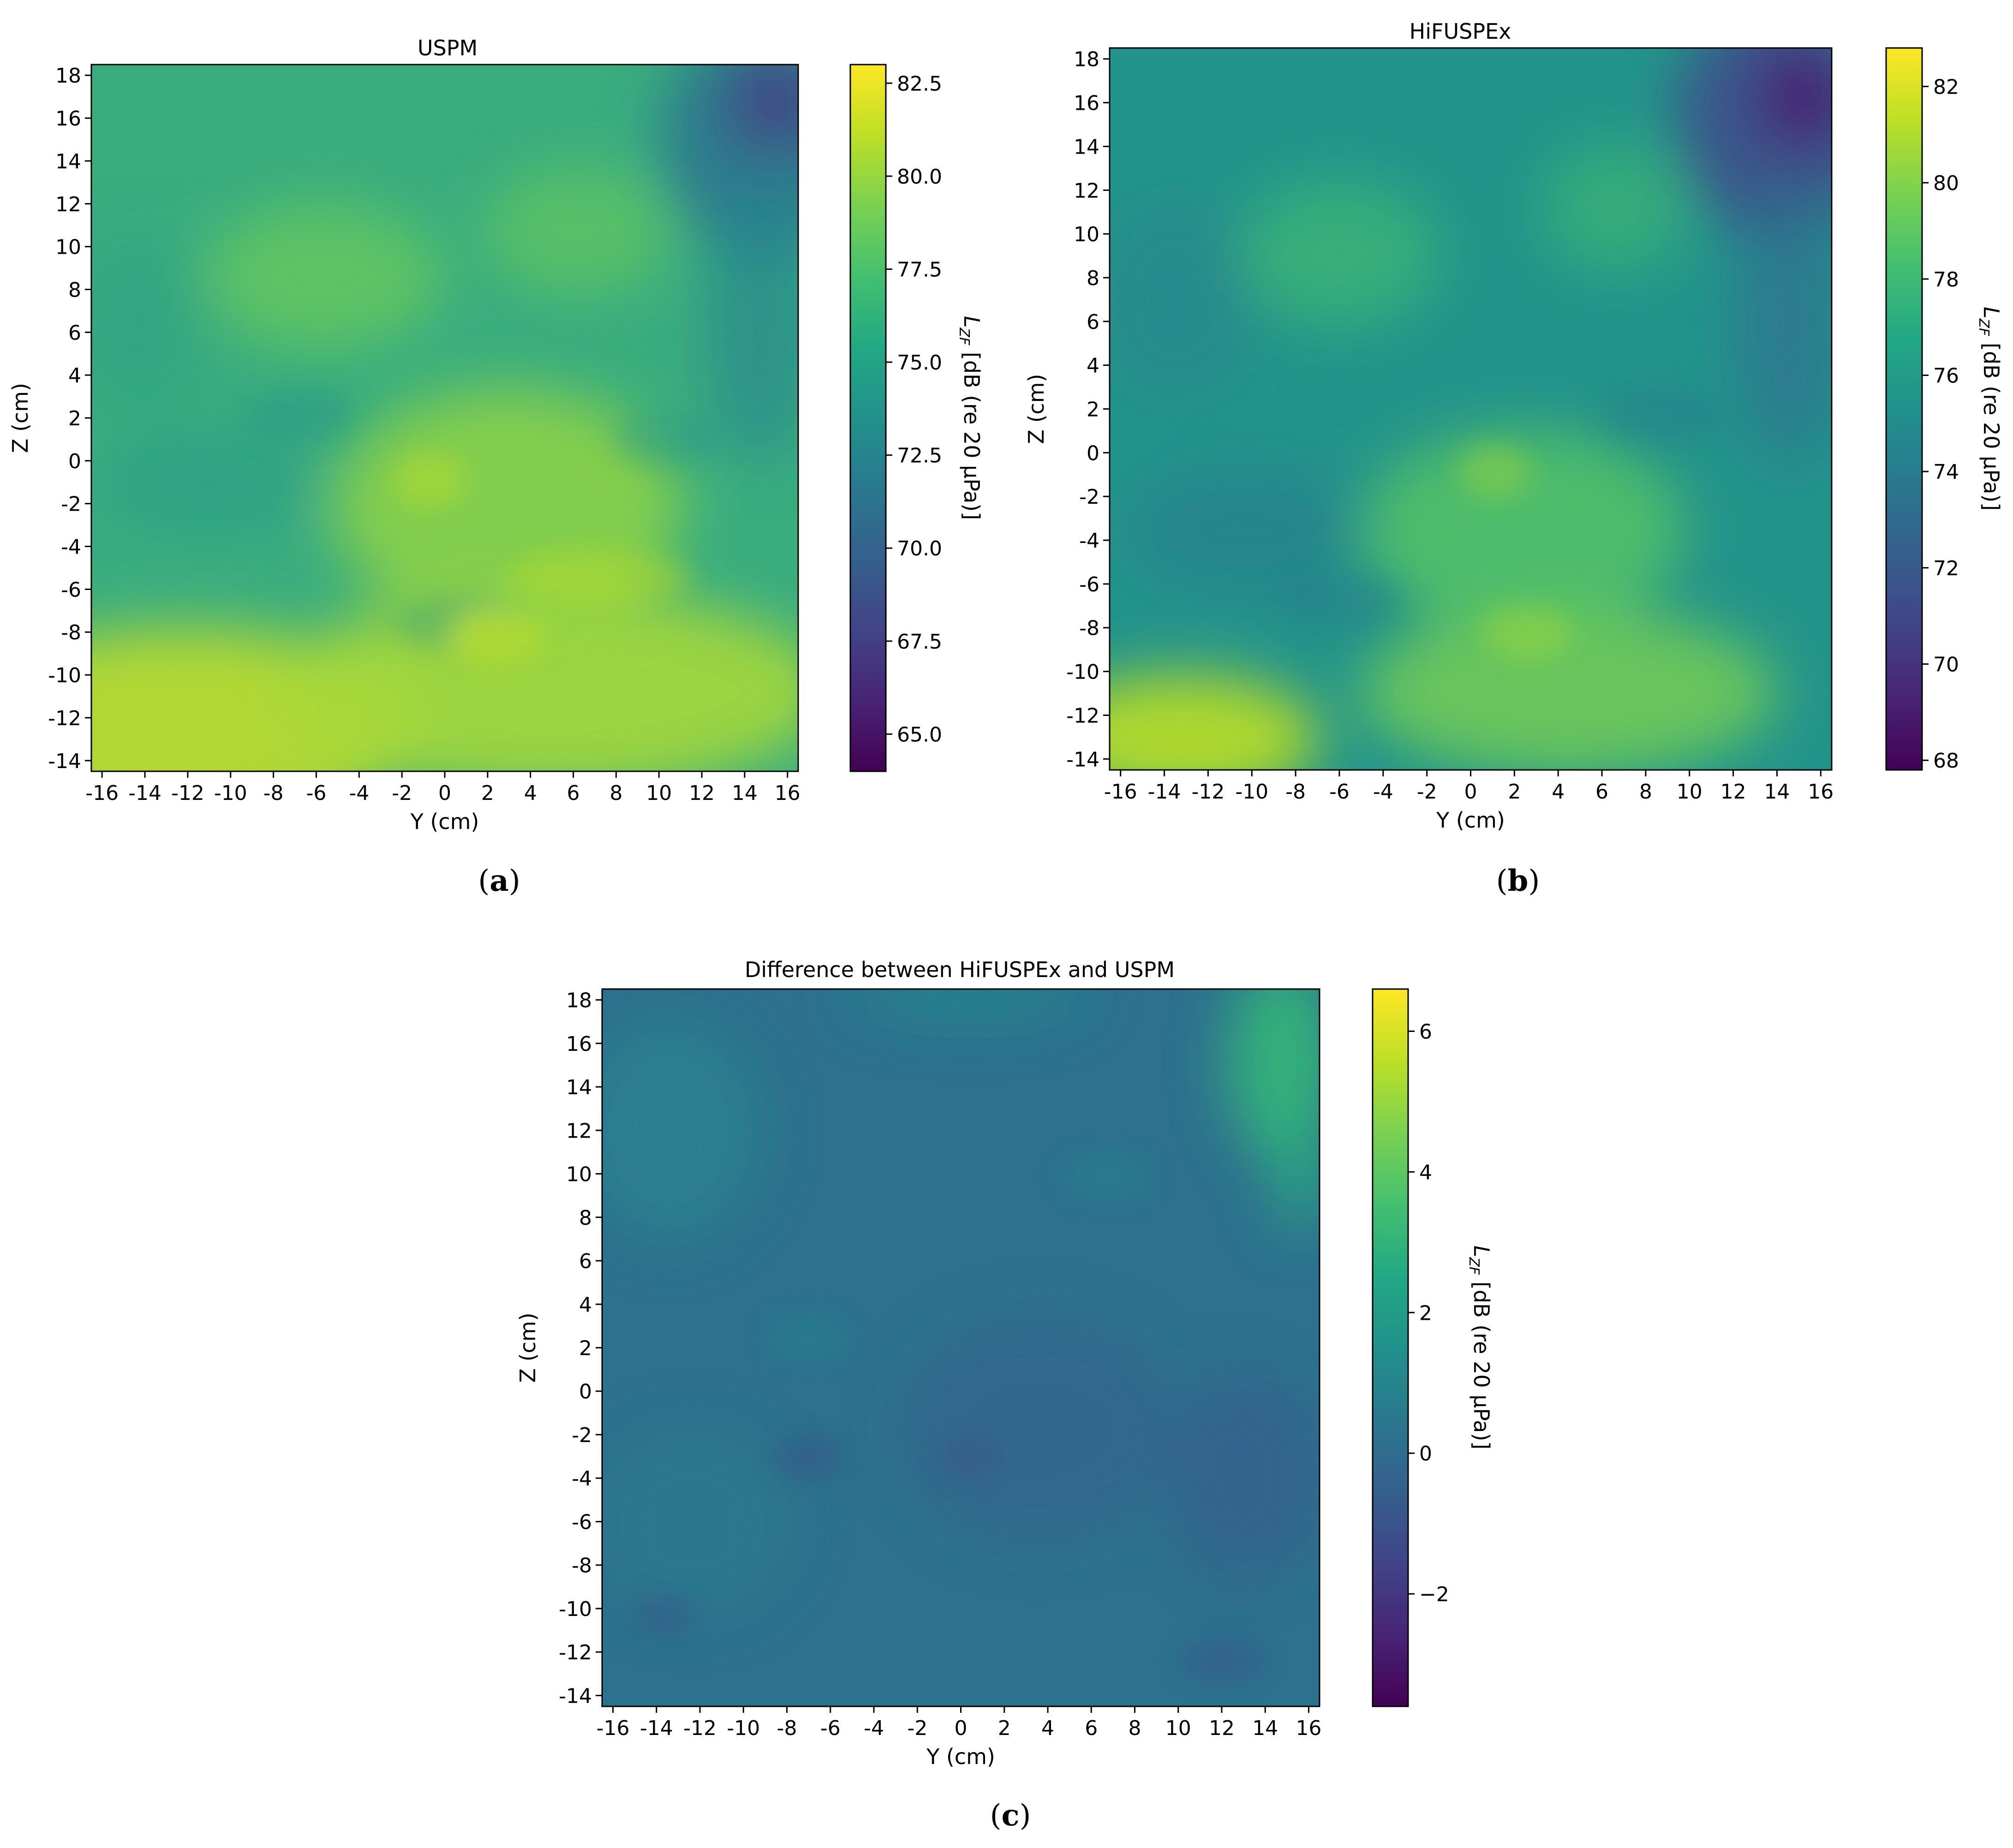  What do you see at coordinates (1946, 472) in the screenshot?
I see `colorbar-tick-label: 74` at bounding box center [1946, 472].